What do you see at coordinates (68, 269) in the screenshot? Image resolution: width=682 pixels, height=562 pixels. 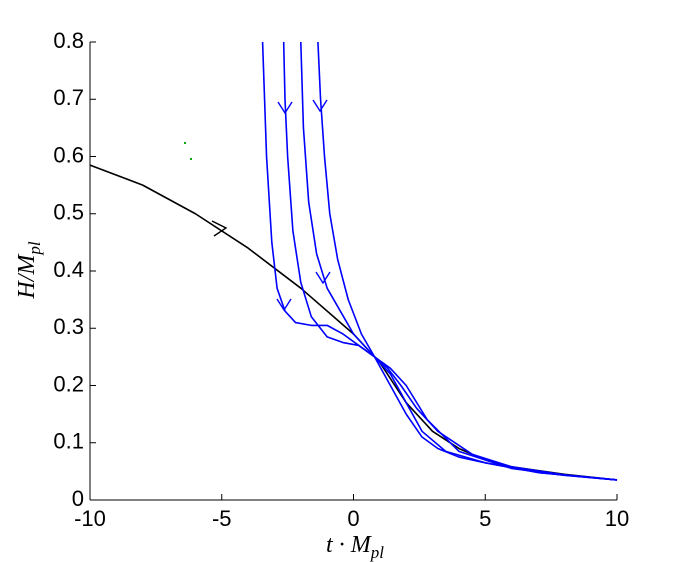 I see `y-tick-label: 0.4` at bounding box center [68, 269].